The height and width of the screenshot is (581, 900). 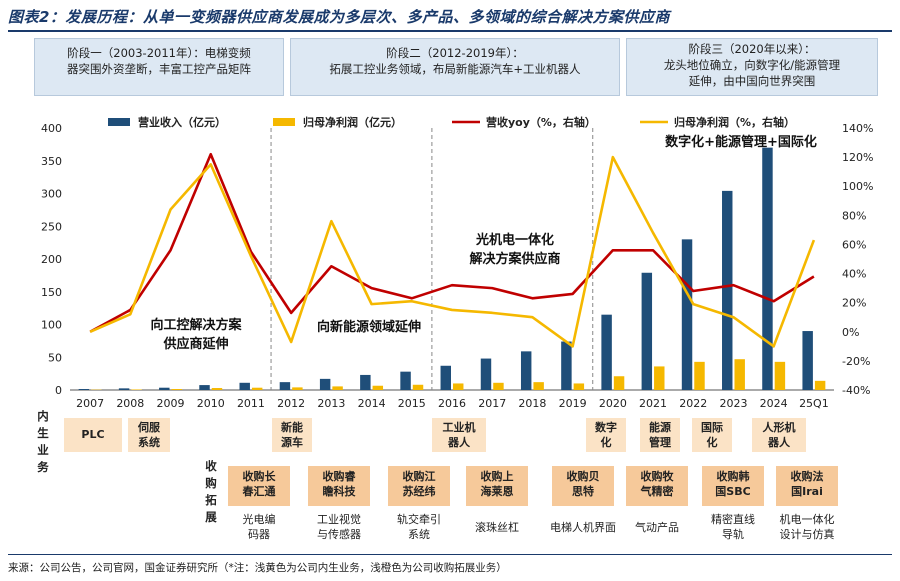 What do you see at coordinates (857, 128) in the screenshot?
I see `y-right-tick-label: 140%` at bounding box center [857, 128].